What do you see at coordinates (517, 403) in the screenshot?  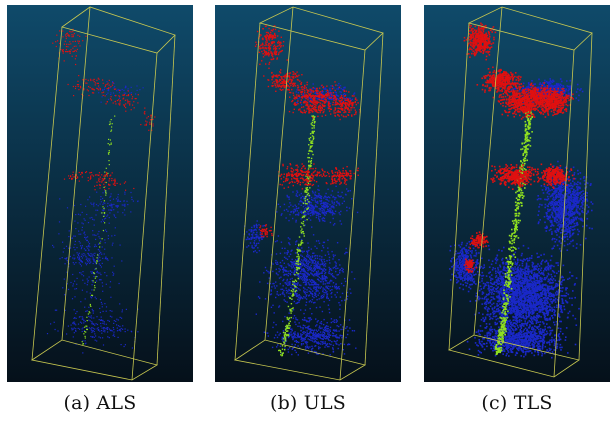 I see `caption-tls: (c) TLS` at bounding box center [517, 403].